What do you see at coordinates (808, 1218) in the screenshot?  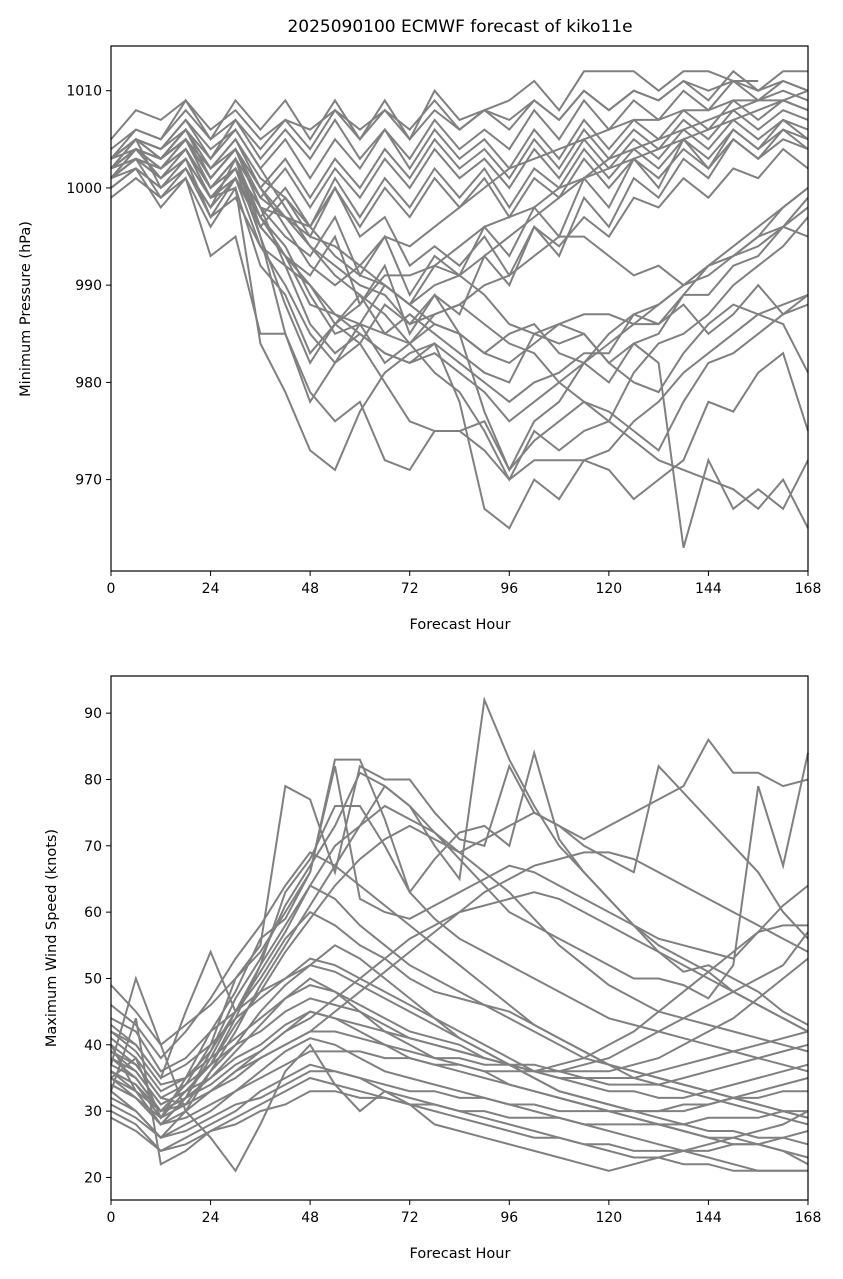 I see `wind-x-tick-label: 168` at bounding box center [808, 1218].